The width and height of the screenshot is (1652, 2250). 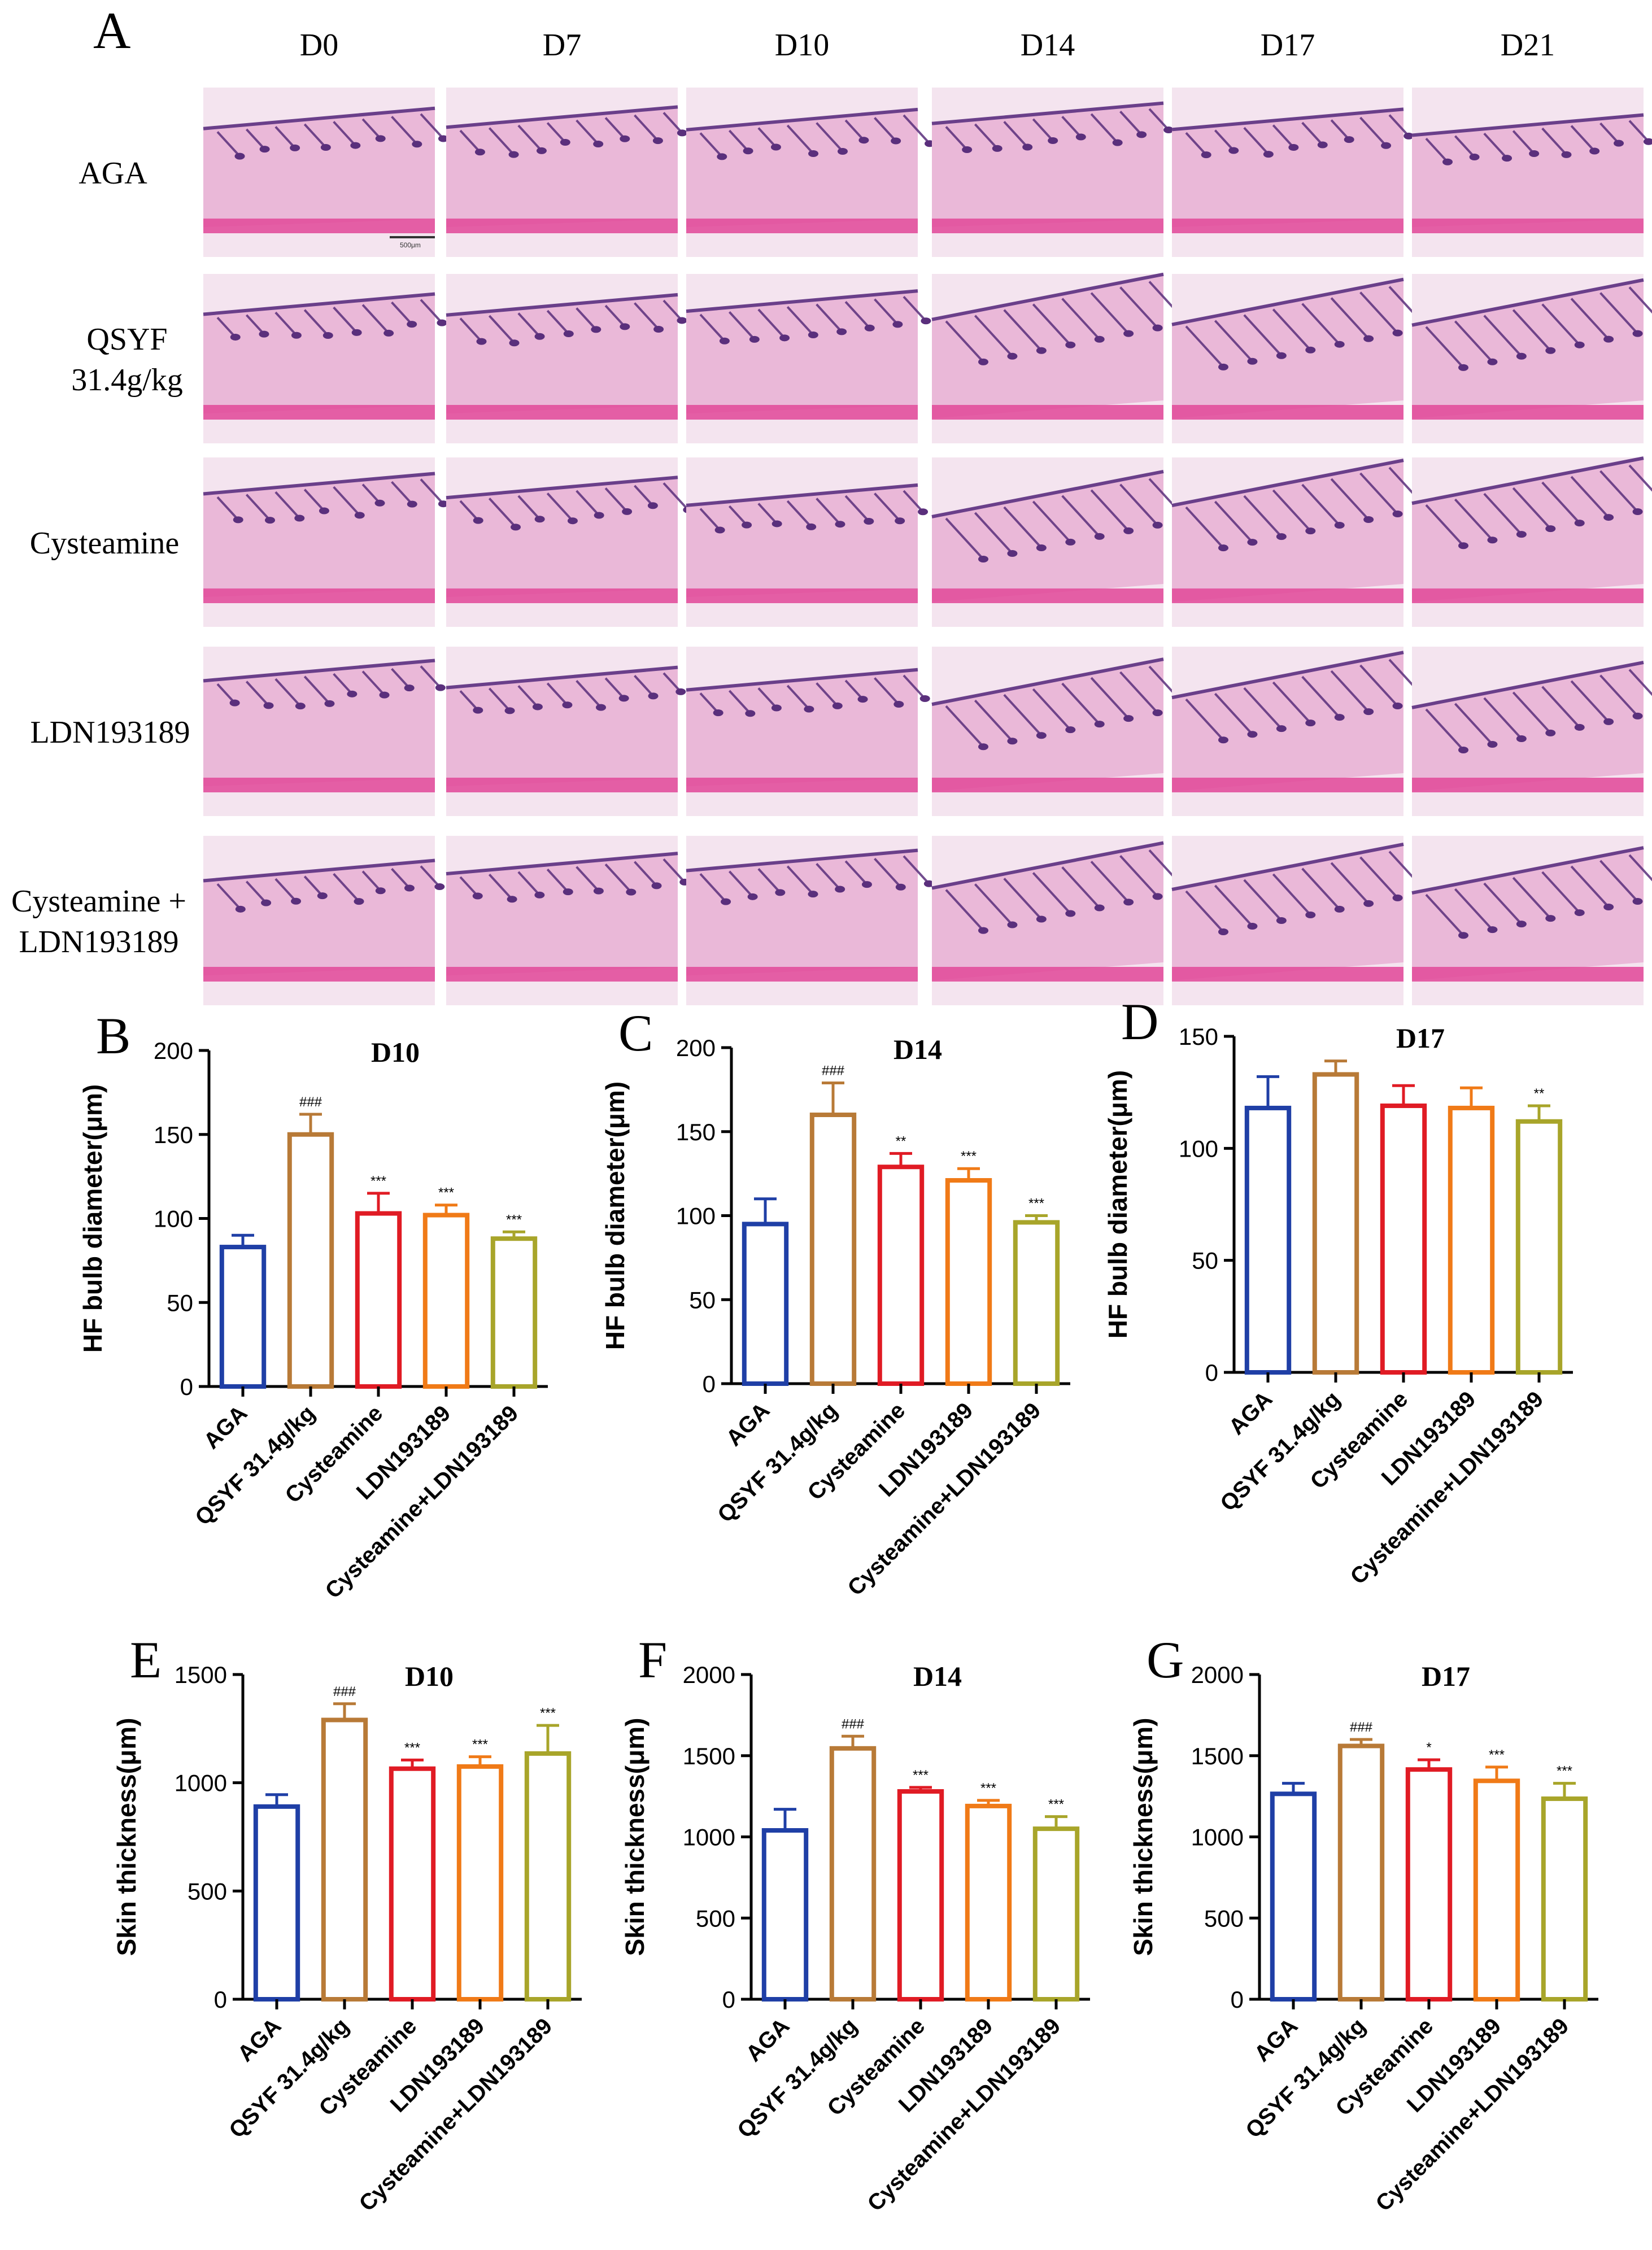 I want to click on x-tick-label: QSYF 31.4g/kg, so click(x=777, y=1462).